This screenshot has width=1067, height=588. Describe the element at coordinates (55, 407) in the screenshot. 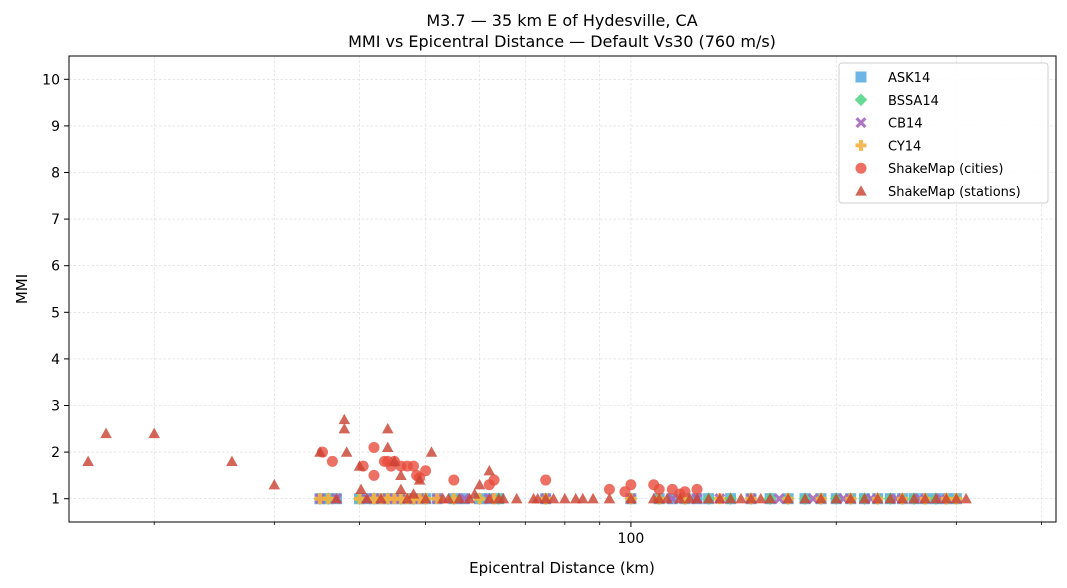

I see `y-tick-label: 3` at that location.